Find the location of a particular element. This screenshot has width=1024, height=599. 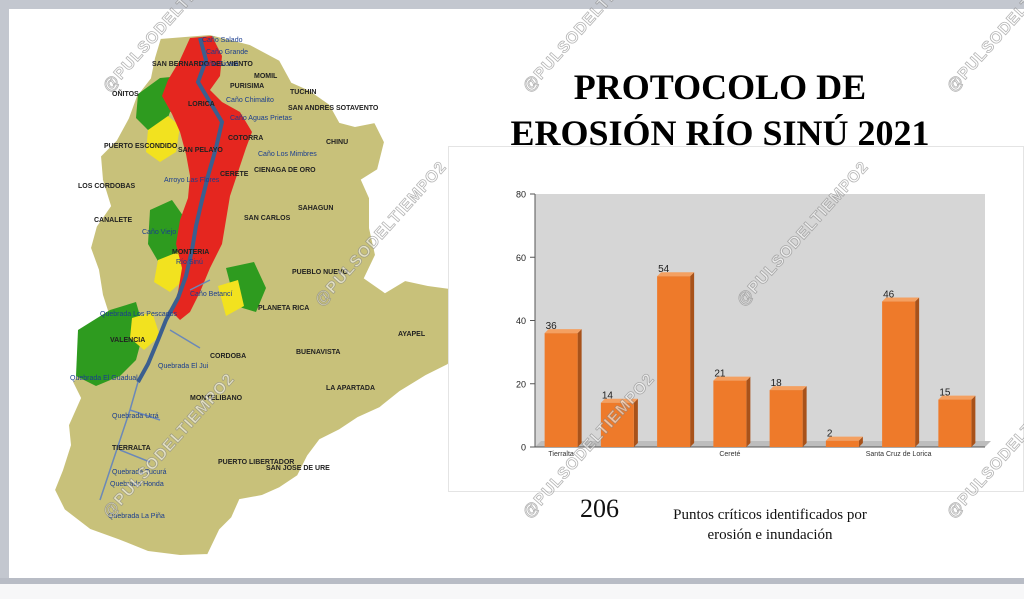

y-tick-label: 0 is located at coordinates (523, 448).